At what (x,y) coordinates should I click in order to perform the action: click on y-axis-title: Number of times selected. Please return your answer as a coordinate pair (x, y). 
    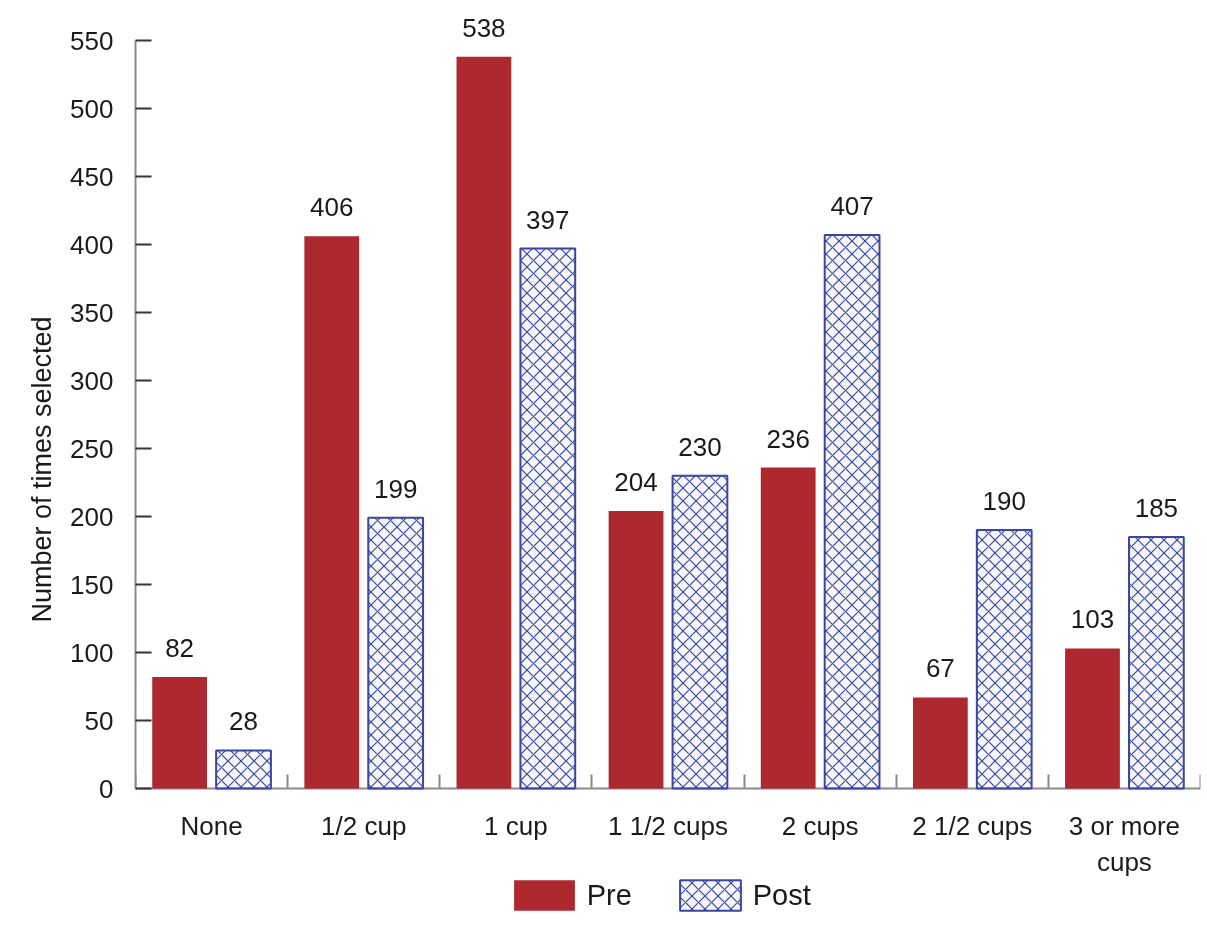
    Looking at the image, I should click on (42, 469).